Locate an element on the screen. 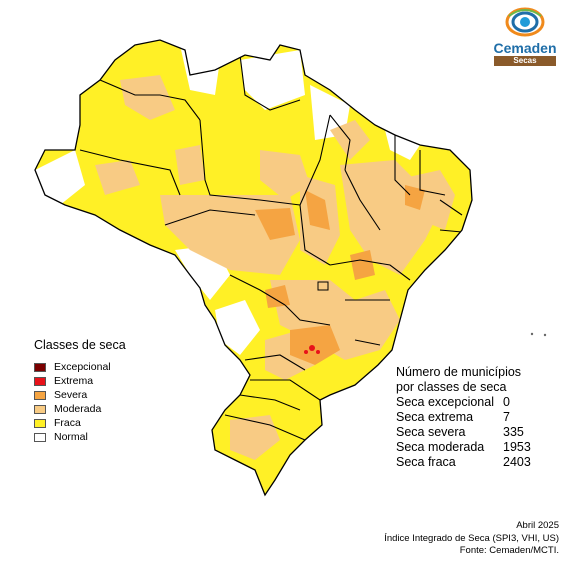 The image size is (565, 565). legend-label: Fraca is located at coordinates (67, 423).